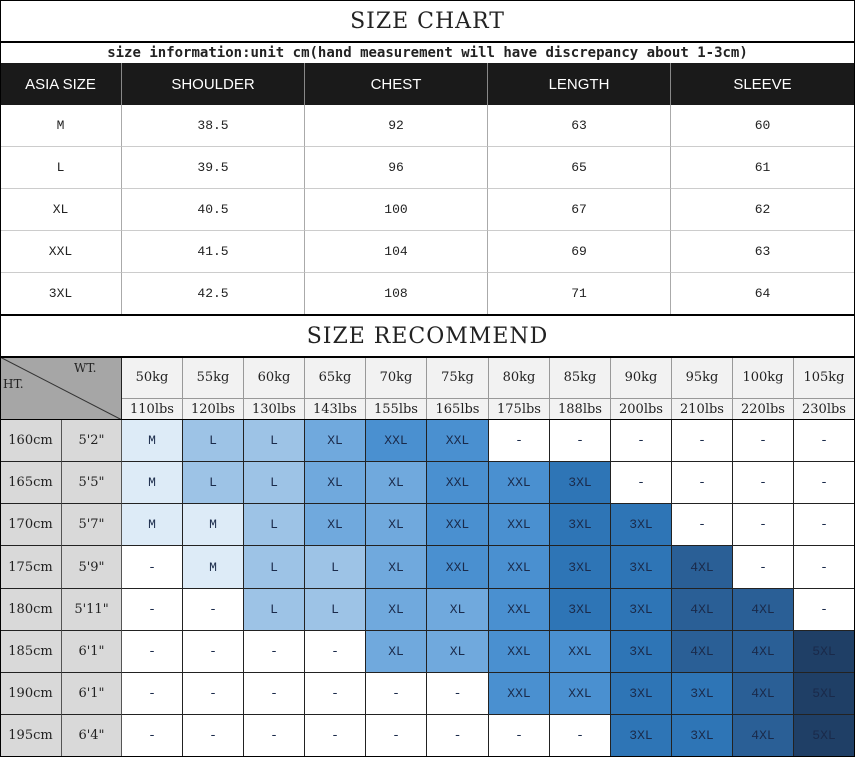 The width and height of the screenshot is (855, 757). I want to click on weight-kg-header: 95kg, so click(702, 378).